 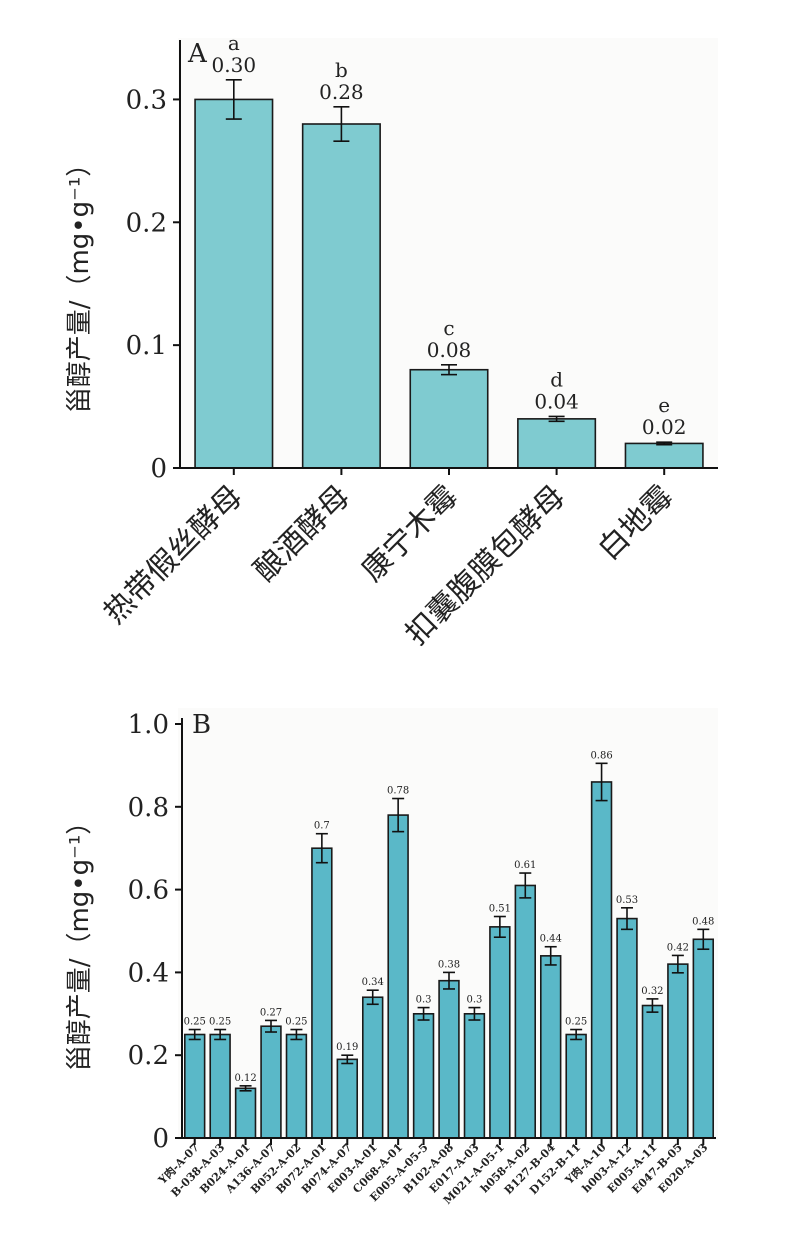 What do you see at coordinates (201, 725) in the screenshot?
I see `panel-b-label: B` at bounding box center [201, 725].